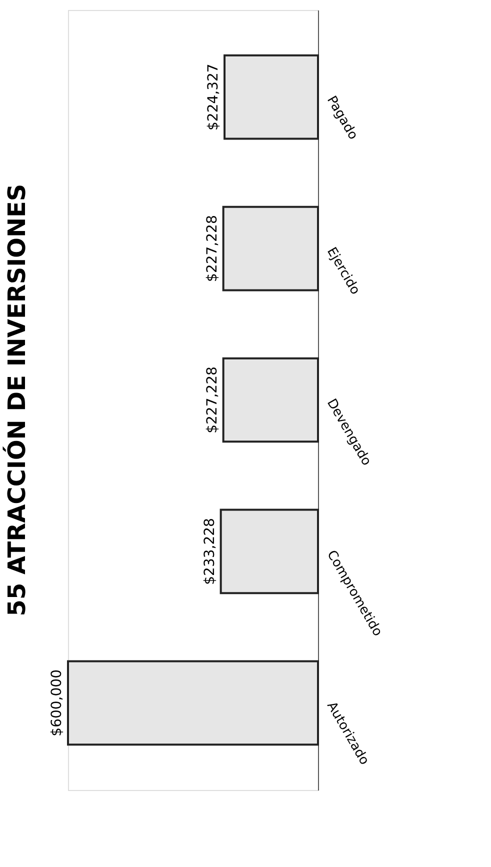  Describe the element at coordinates (16, 400) in the screenshot. I see `text: 55 ATRACCIÓN DE INVERSIONES` at that location.